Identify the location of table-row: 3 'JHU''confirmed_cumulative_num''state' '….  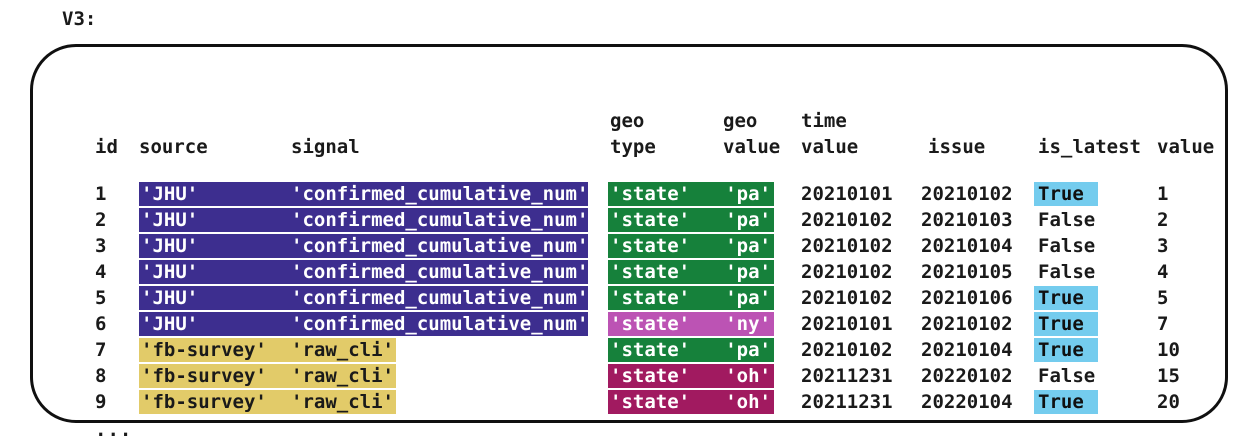
(641, 246).